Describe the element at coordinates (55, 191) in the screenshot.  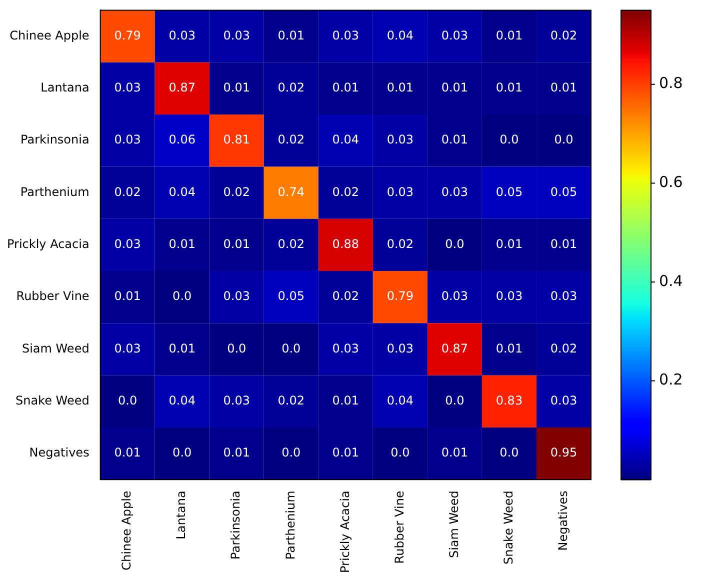
I see `y-tick-label: Parthenium` at that location.